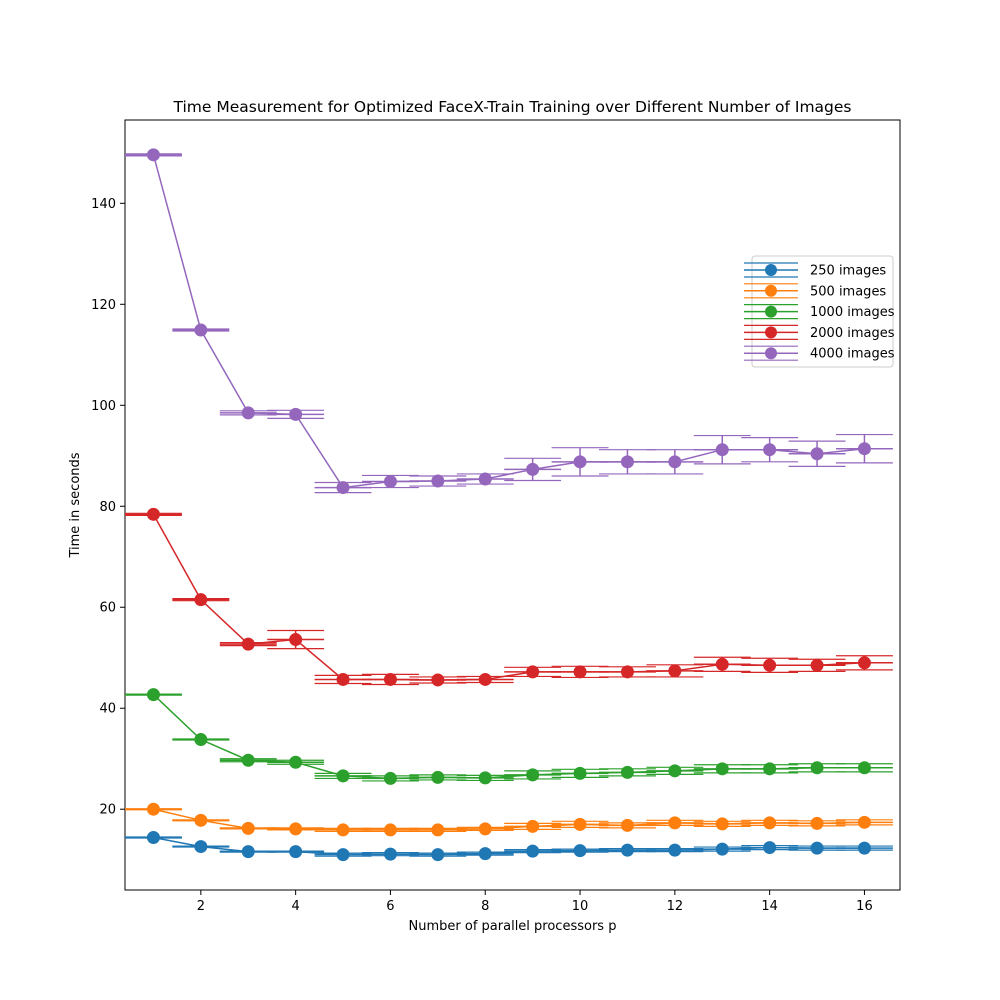 This screenshot has height=1000, width=1000. I want to click on y-axis: 20 40 60 80 100 120 140, so click(108, 507).